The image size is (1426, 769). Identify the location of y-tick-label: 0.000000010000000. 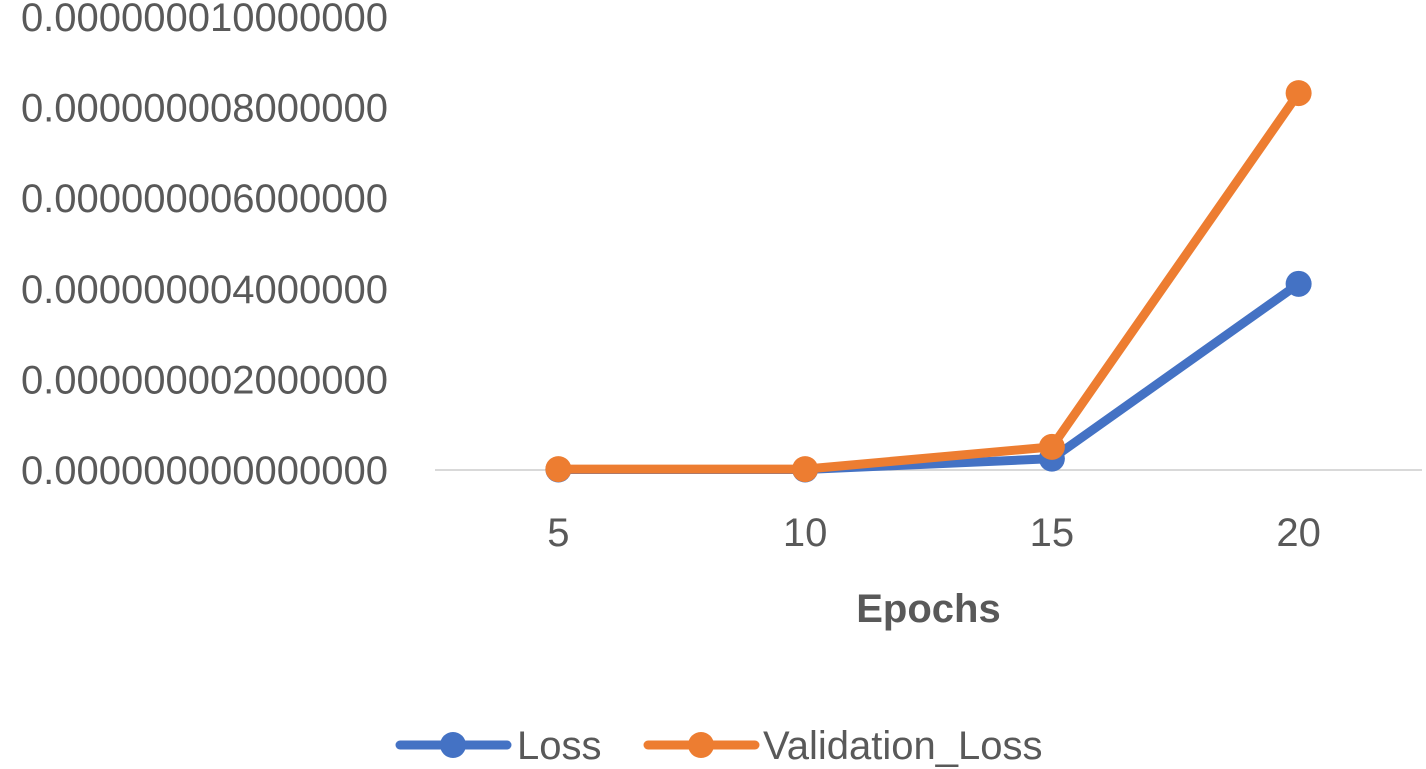
(204, 20).